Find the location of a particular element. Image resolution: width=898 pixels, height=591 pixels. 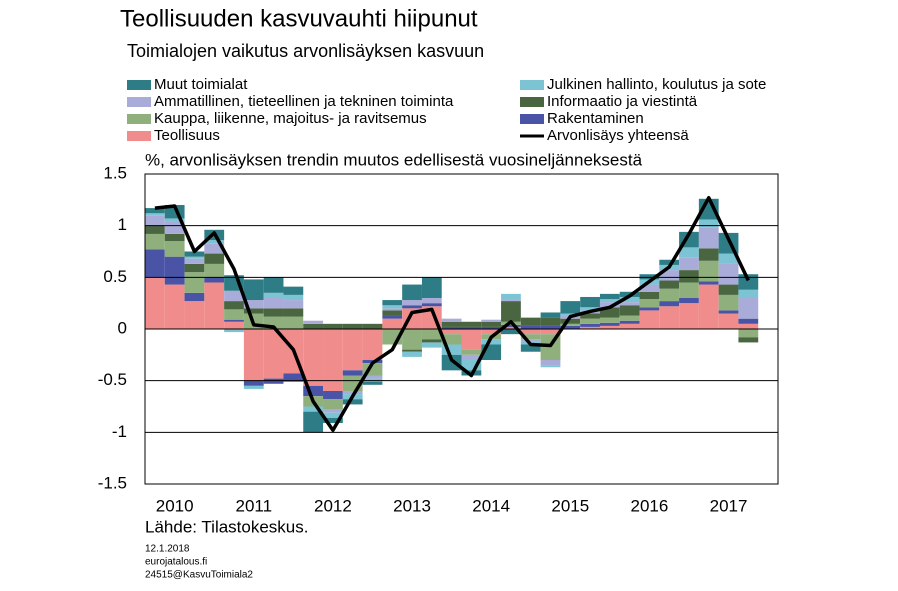

legend-label: Muut toimialat is located at coordinates (201, 84).